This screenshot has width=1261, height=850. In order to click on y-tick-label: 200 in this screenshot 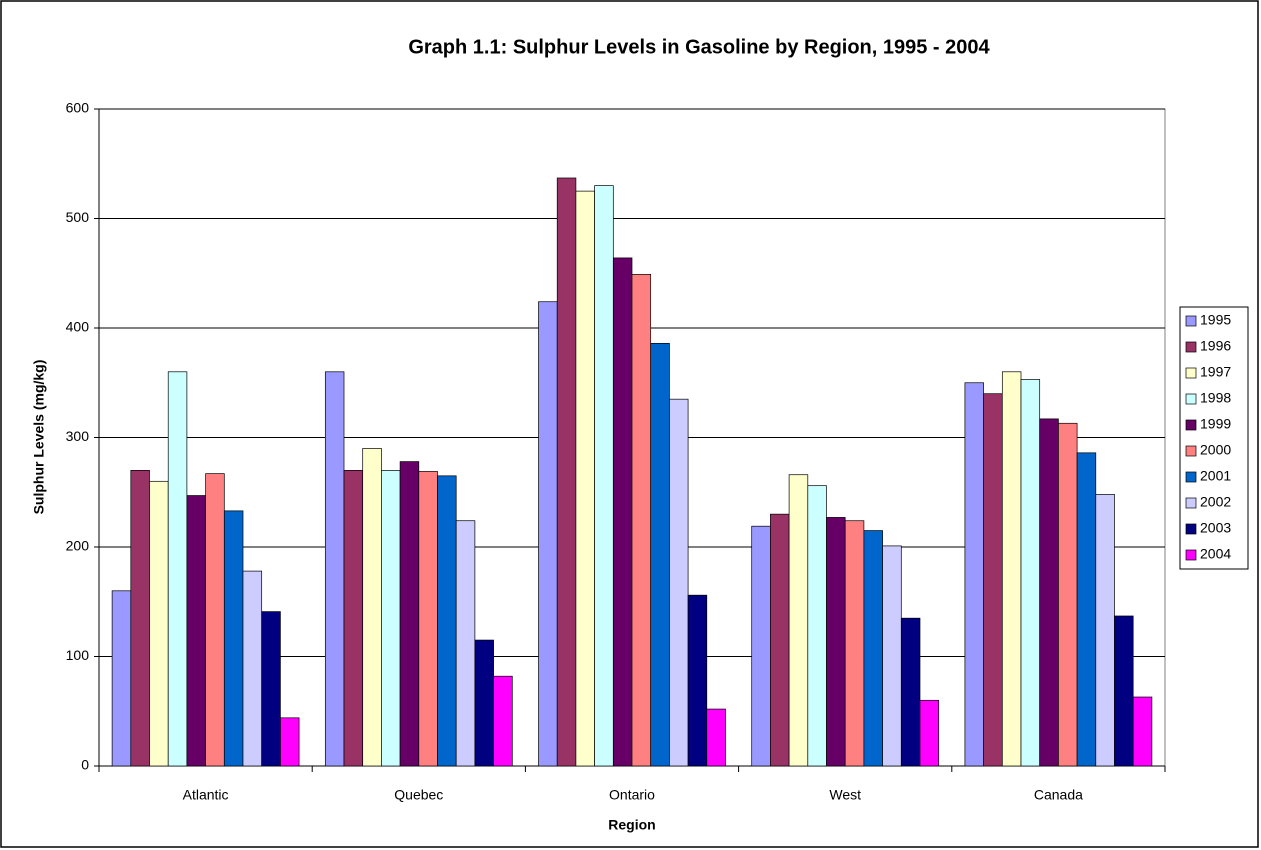, I will do `click(78, 546)`.